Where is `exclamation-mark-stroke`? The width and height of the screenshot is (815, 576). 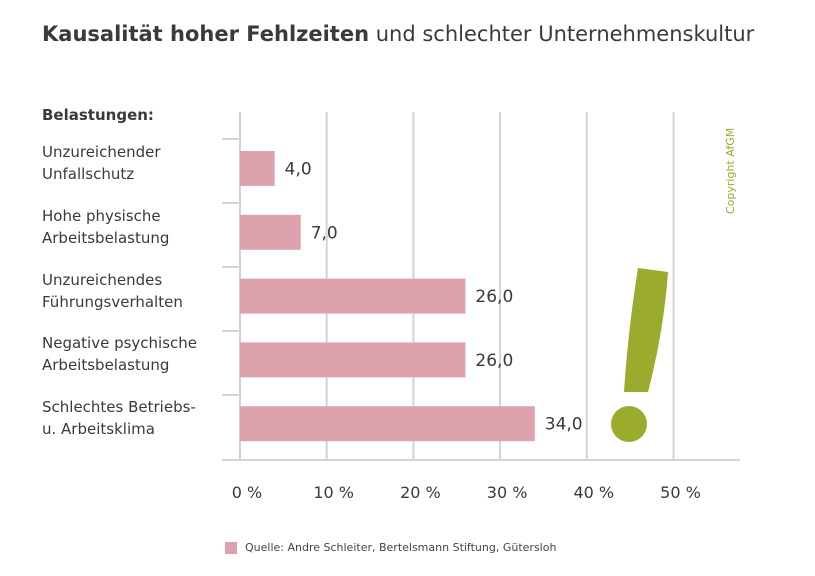 exclamation-mark-stroke is located at coordinates (646, 330).